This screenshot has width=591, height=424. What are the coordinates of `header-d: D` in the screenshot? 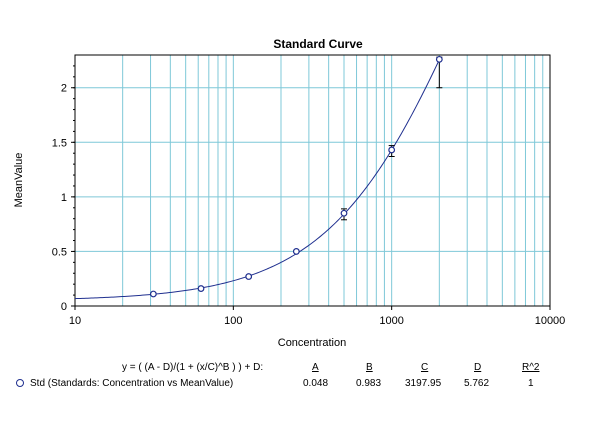 It's located at (478, 367).